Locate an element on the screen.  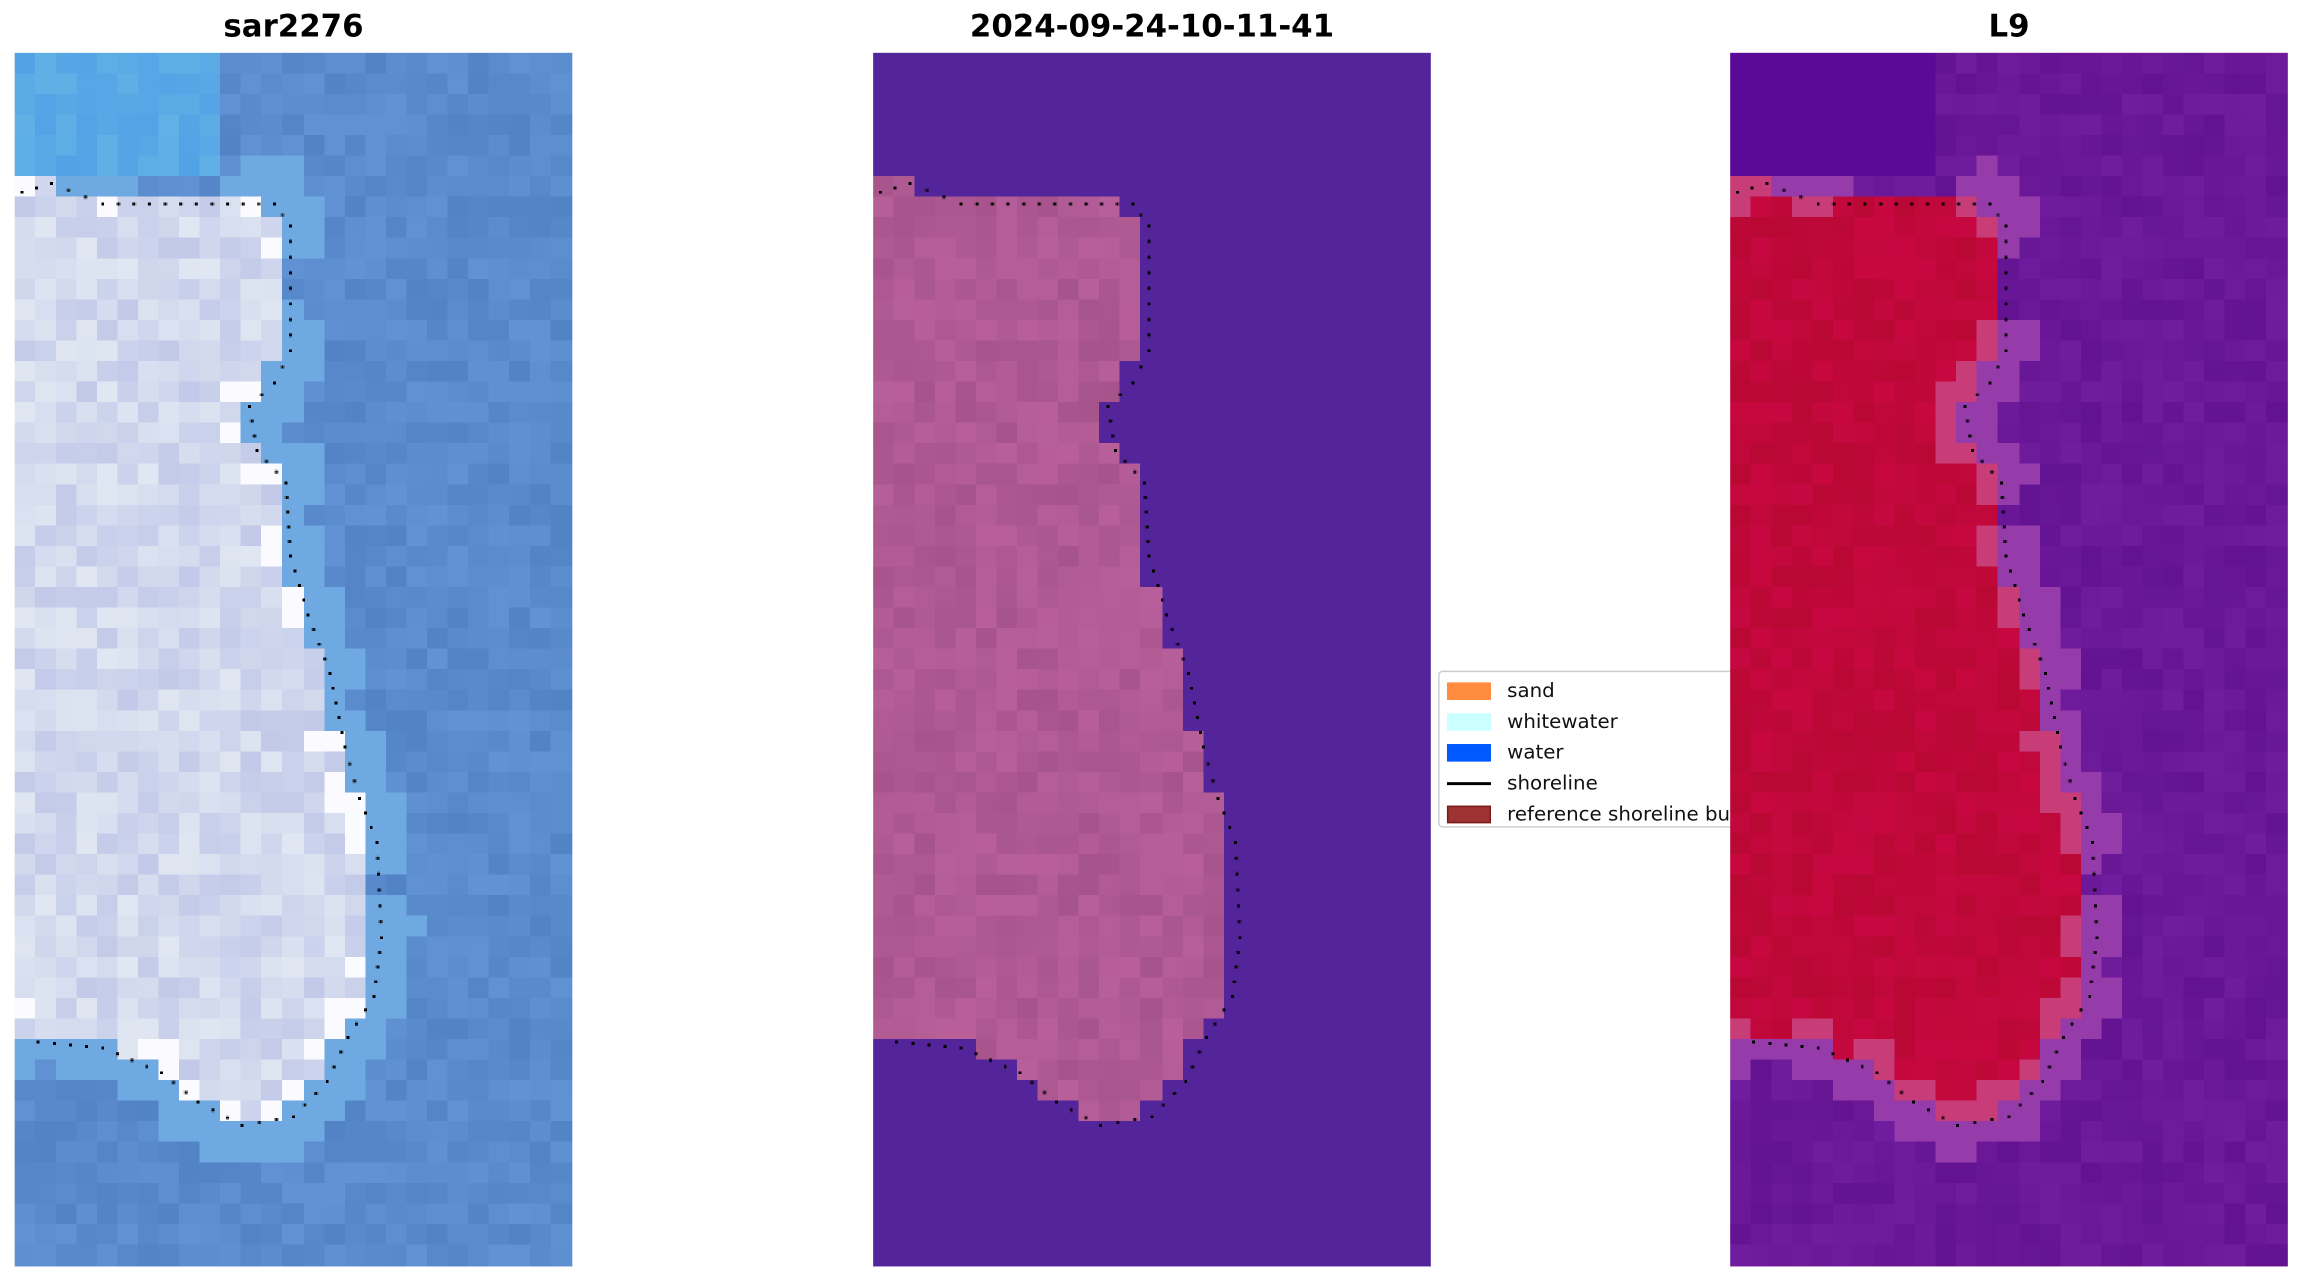
sand-swatch is located at coordinates (1468, 691).